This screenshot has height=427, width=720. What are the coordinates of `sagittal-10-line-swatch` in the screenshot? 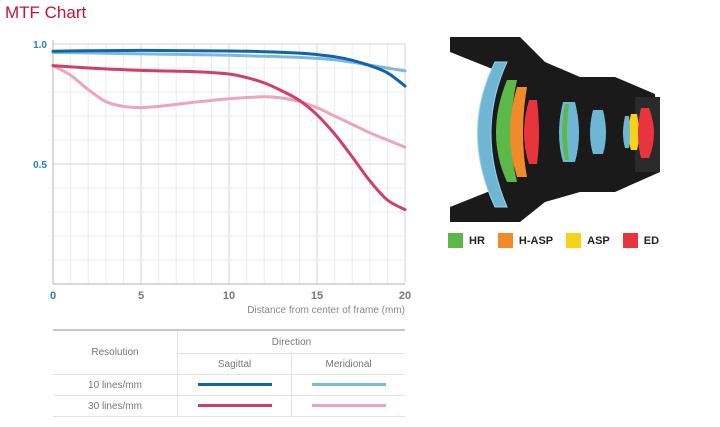 It's located at (234, 385).